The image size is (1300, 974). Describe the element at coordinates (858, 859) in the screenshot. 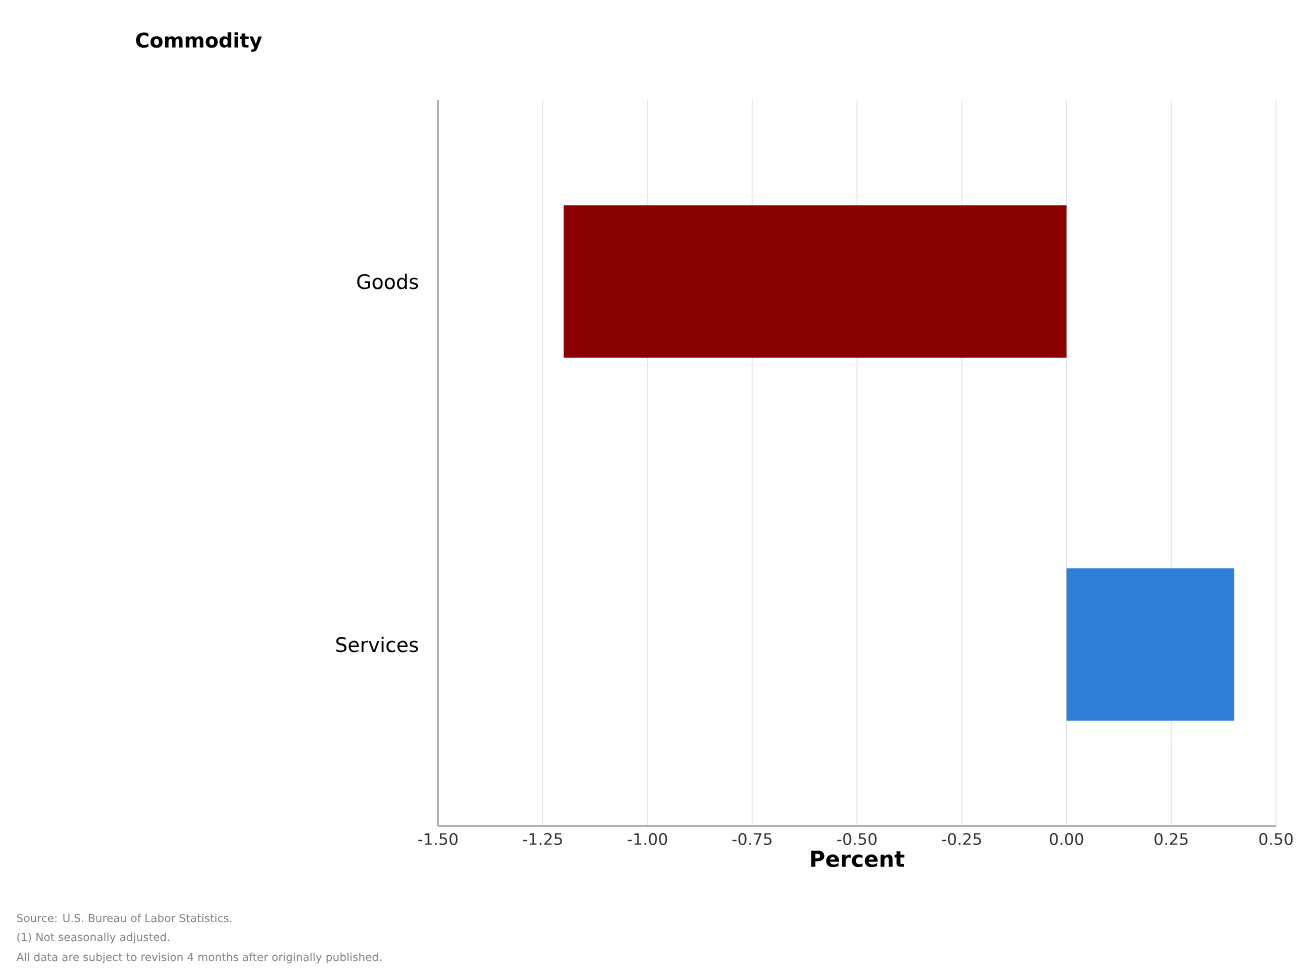

I see `x-axis-title: Percent` at that location.